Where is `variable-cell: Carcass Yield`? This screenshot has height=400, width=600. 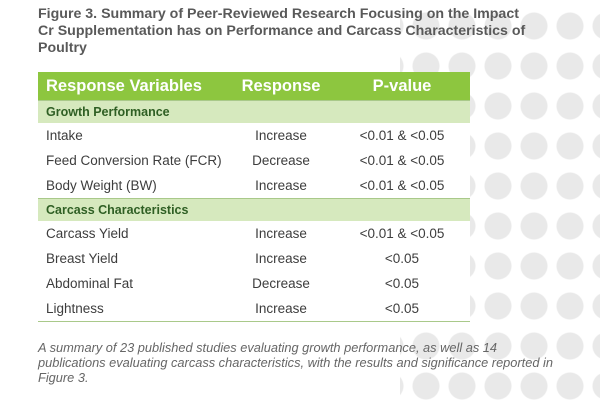 variable-cell: Carcass Yield is located at coordinates (87, 233).